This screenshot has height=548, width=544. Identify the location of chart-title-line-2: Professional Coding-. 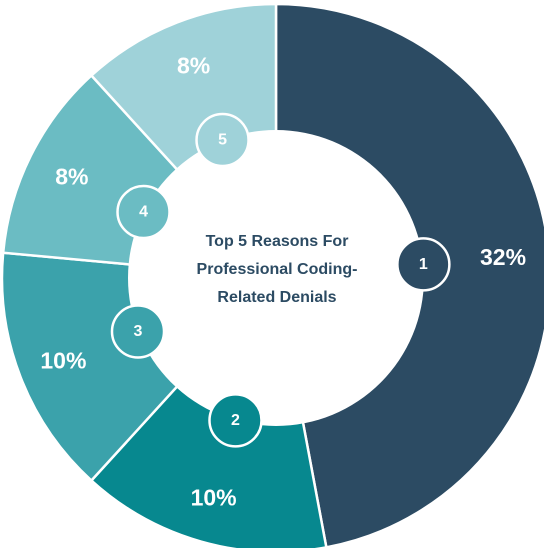
(277, 269).